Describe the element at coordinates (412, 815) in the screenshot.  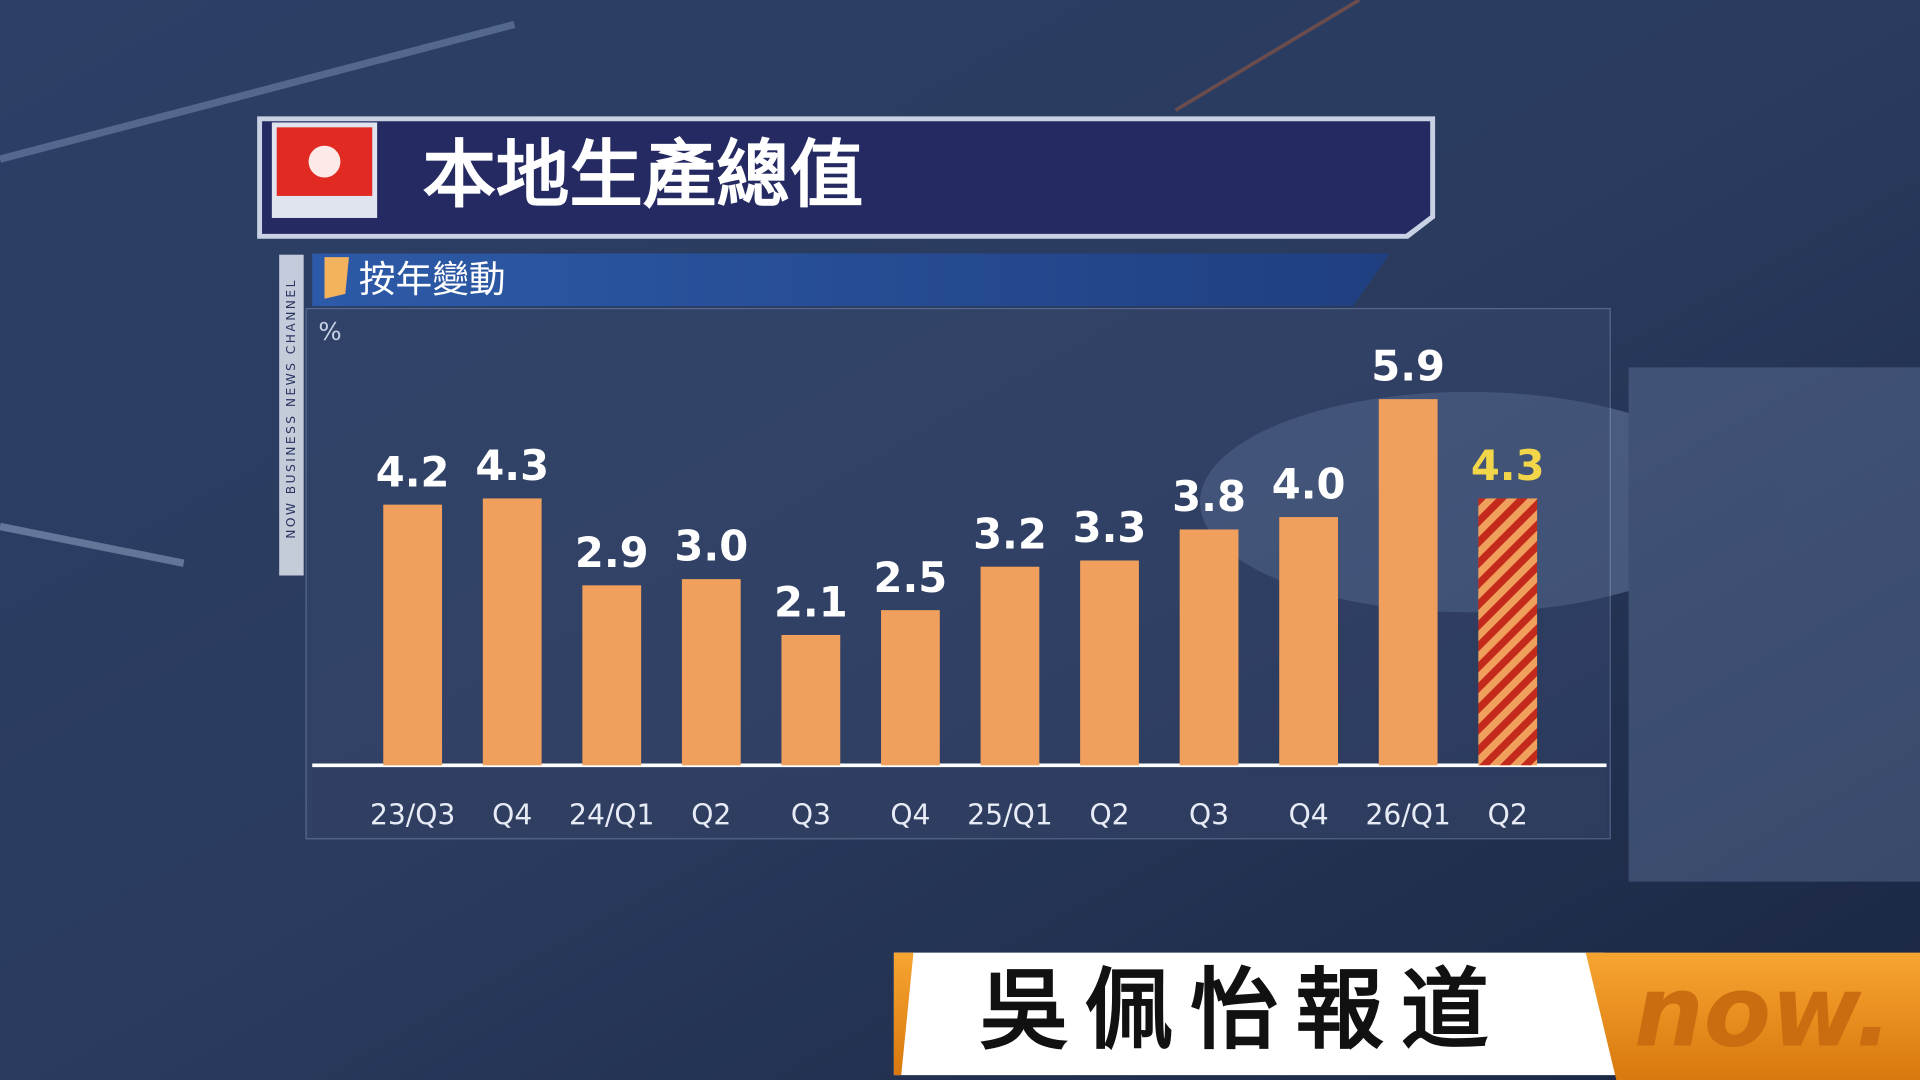
I see `x-tick-label: 23/Q3` at that location.